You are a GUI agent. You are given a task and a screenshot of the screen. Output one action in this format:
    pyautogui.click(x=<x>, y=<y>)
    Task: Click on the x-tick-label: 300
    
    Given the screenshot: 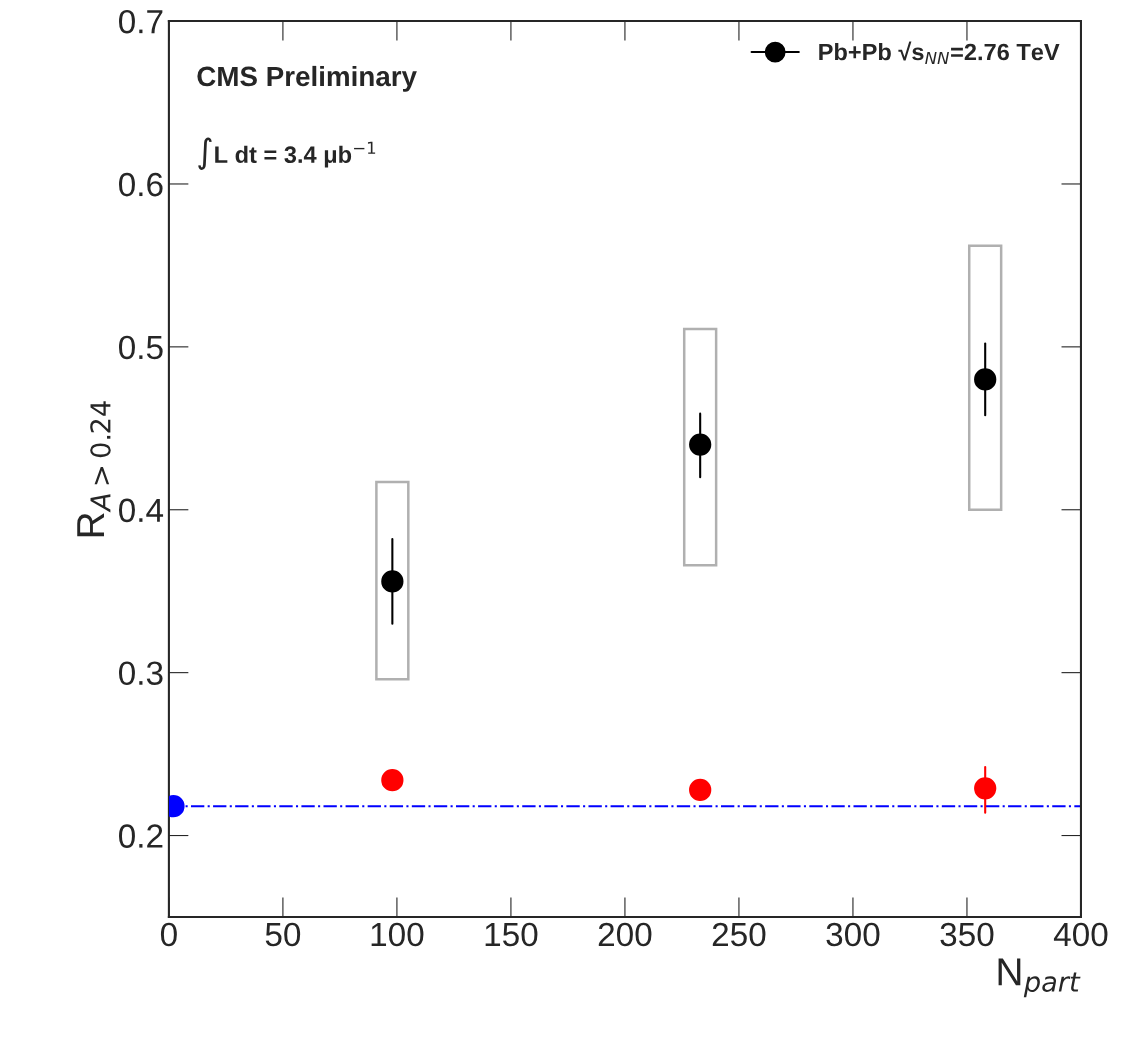 What is the action you would take?
    pyautogui.click(x=853, y=934)
    